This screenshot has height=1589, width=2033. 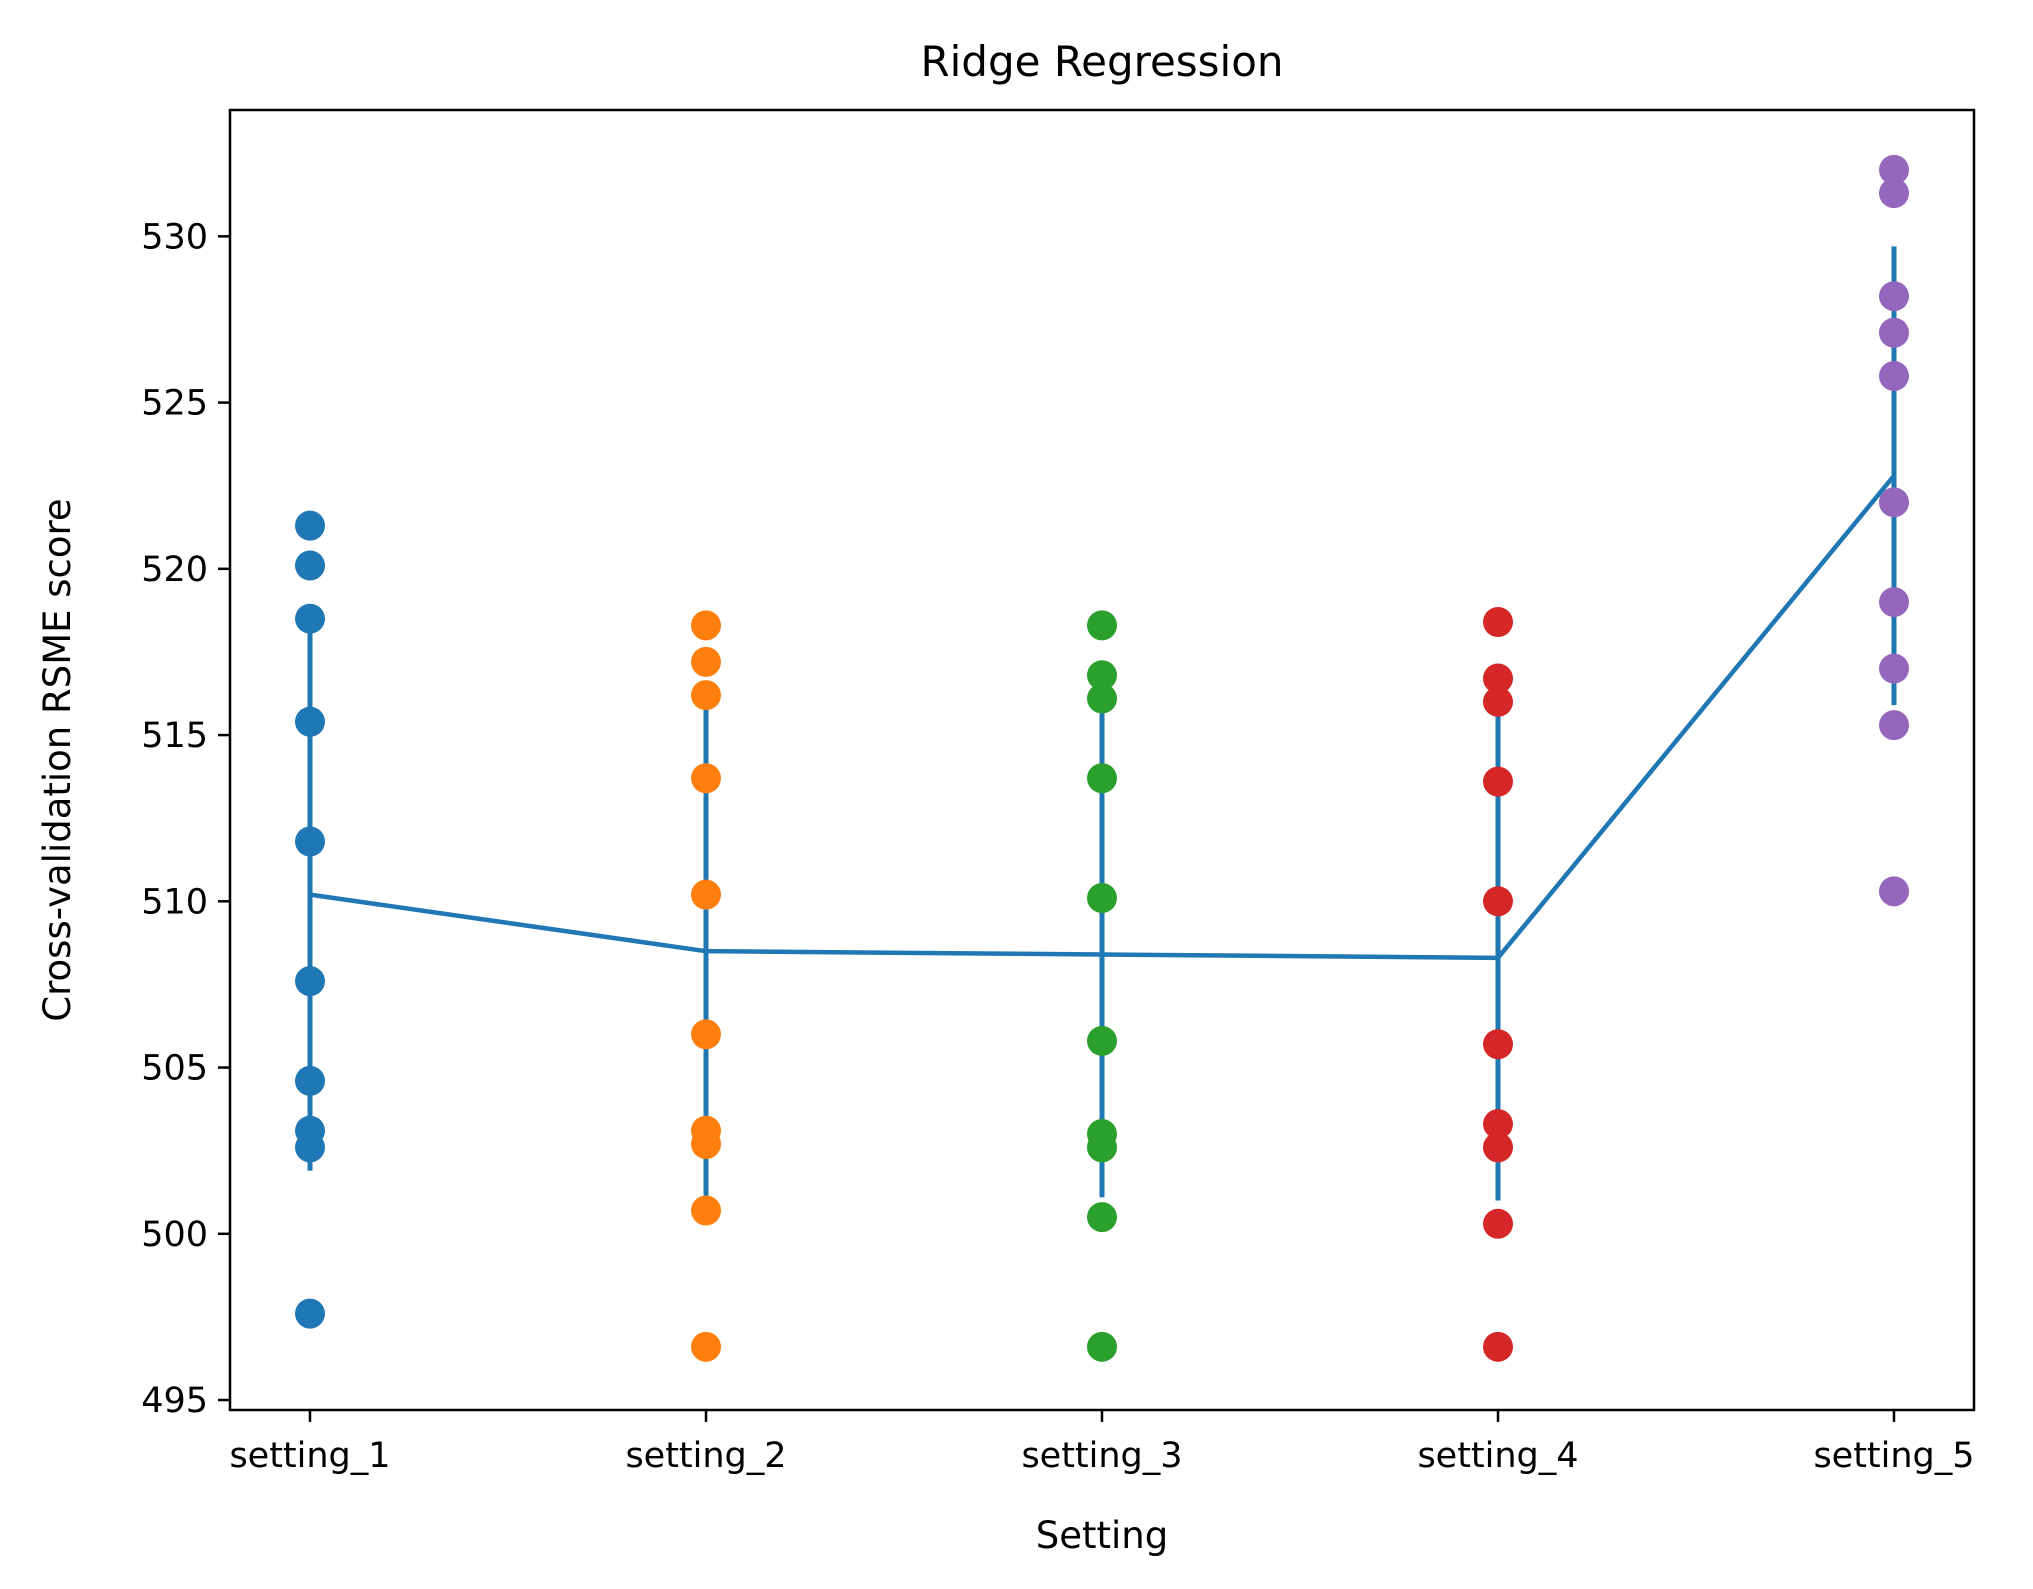 What do you see at coordinates (705, 1456) in the screenshot?
I see `x-tick-label-setting_2: setting_2` at bounding box center [705, 1456].